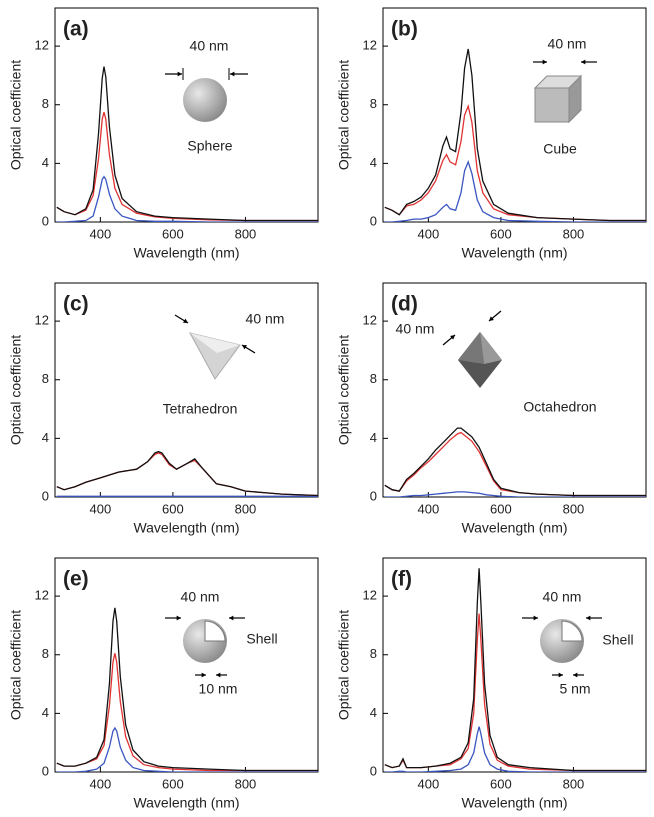 The image size is (654, 817). What do you see at coordinates (404, 304) in the screenshot?
I see `panel-label: (d)` at bounding box center [404, 304].